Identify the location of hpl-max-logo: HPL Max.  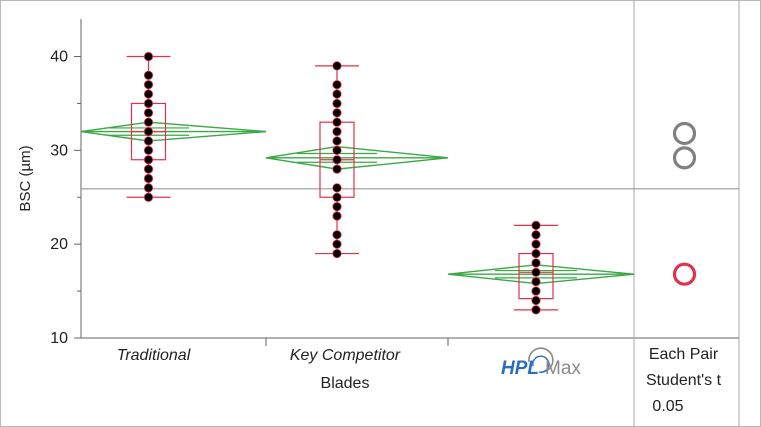
(541, 363).